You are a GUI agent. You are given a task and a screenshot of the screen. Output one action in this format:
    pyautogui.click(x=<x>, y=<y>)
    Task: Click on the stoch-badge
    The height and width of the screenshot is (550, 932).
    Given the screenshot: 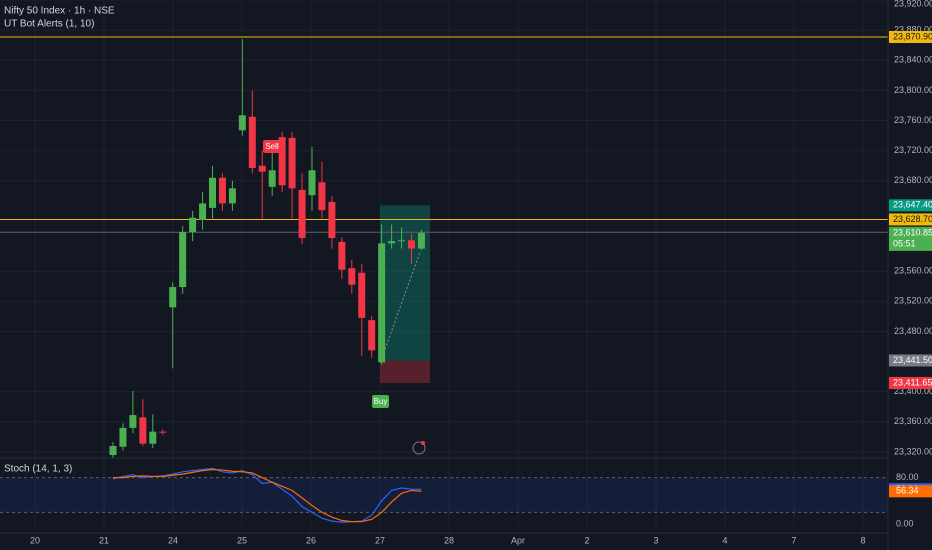 What is the action you would take?
    pyautogui.click(x=910, y=491)
    